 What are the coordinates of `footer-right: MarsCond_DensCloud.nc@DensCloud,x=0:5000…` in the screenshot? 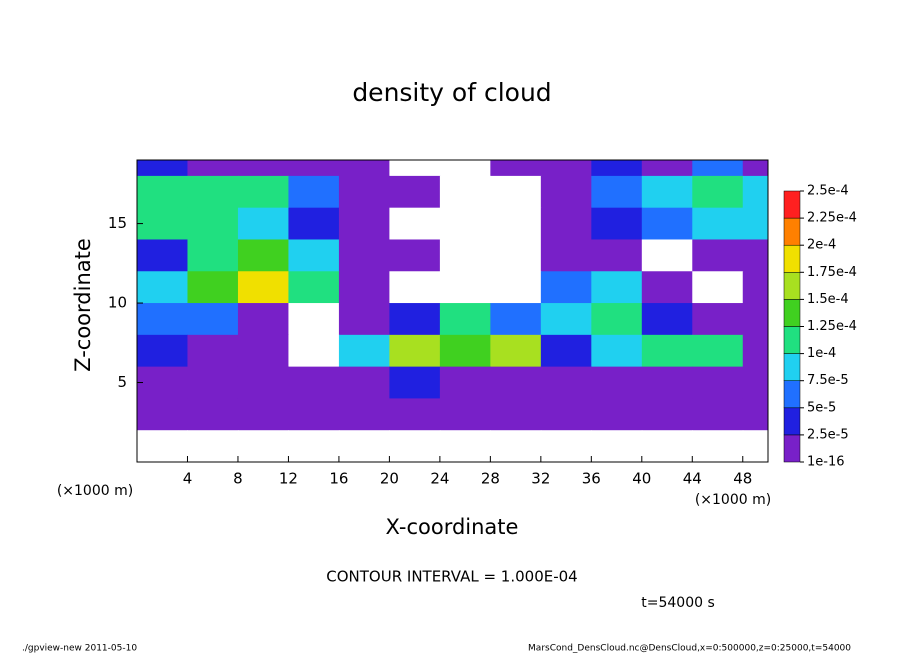 It's located at (689, 649).